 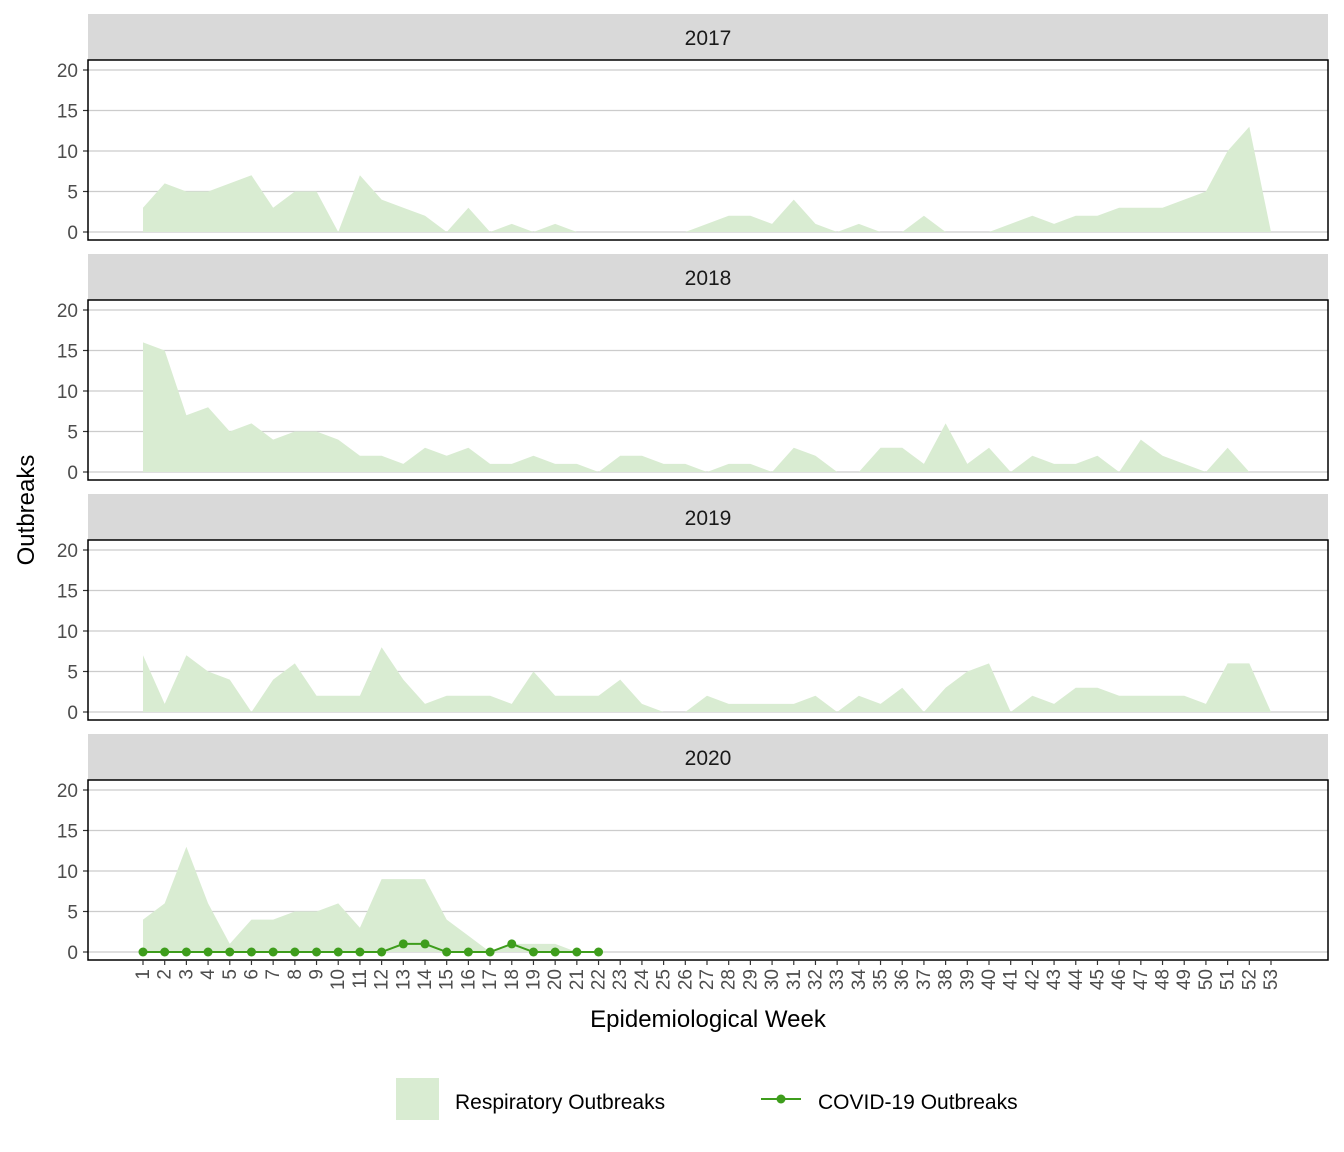 What do you see at coordinates (1184, 979) in the screenshot?
I see `x-tick-label: 49` at bounding box center [1184, 979].